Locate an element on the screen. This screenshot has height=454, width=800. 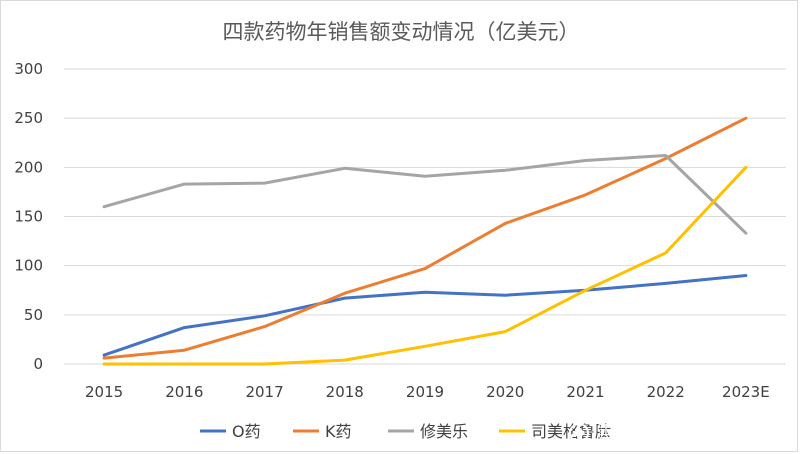
x-tick-label: 2022 is located at coordinates (666, 392).